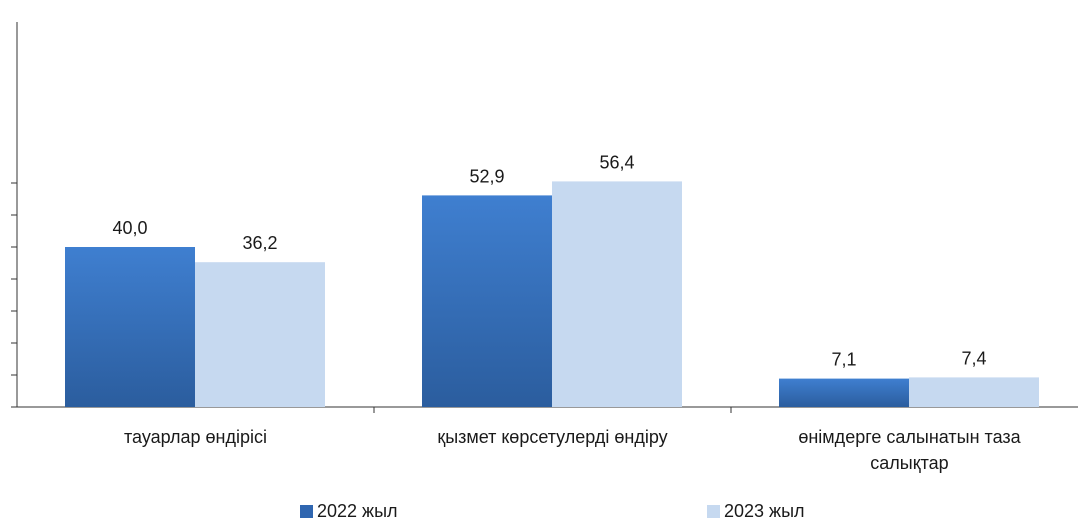  Describe the element at coordinates (552, 510) in the screenshot. I see `legend: 2022 жыл 2023 жыл` at that location.